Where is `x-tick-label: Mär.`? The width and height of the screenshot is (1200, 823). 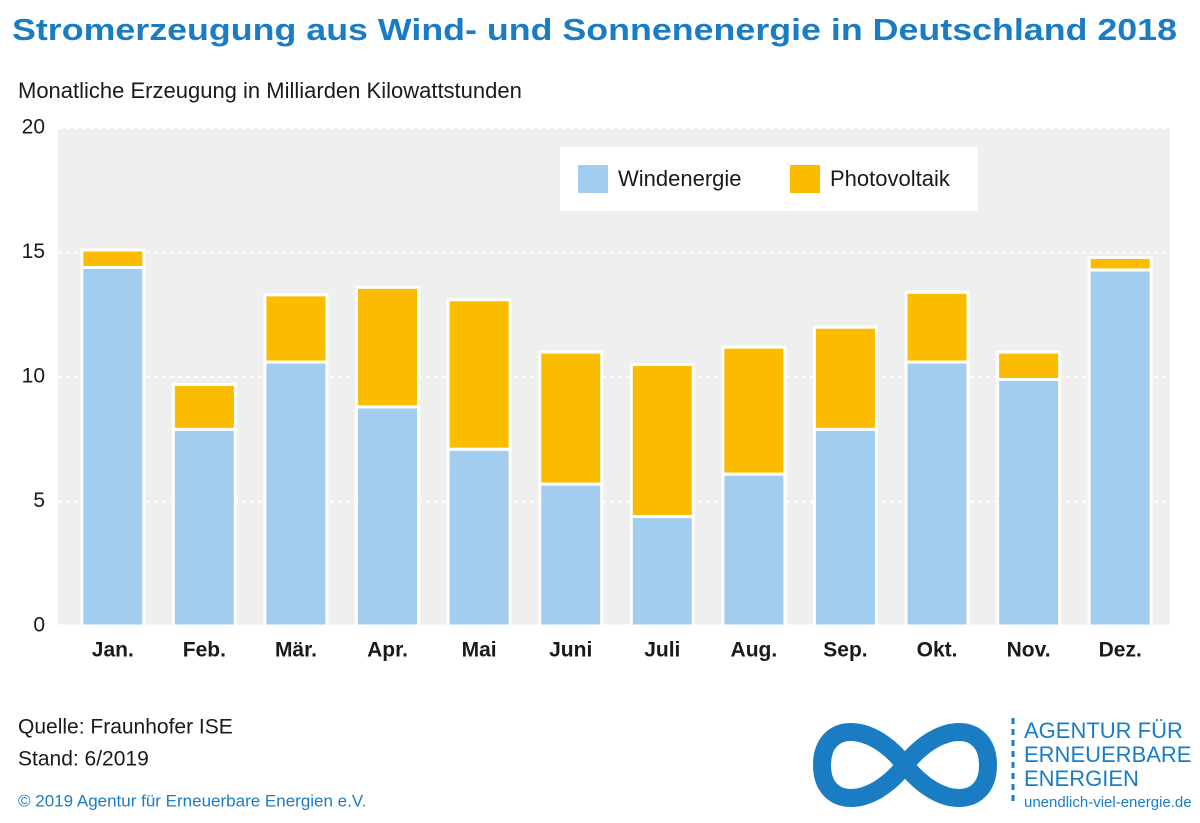 x-tick-label: Mär. is located at coordinates (296, 650).